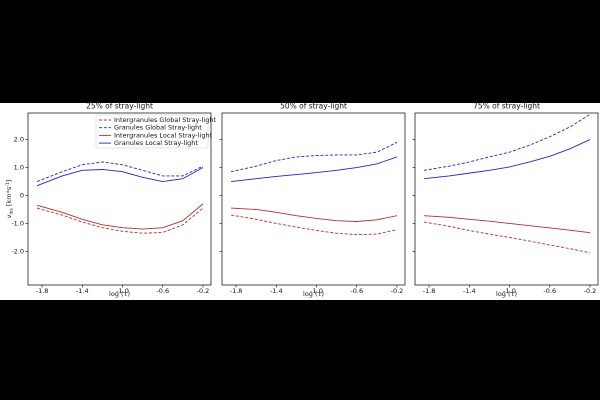 Image resolution: width=600 pixels, height=400 pixels. I want to click on y-tick-label: -1.0, so click(17, 223).